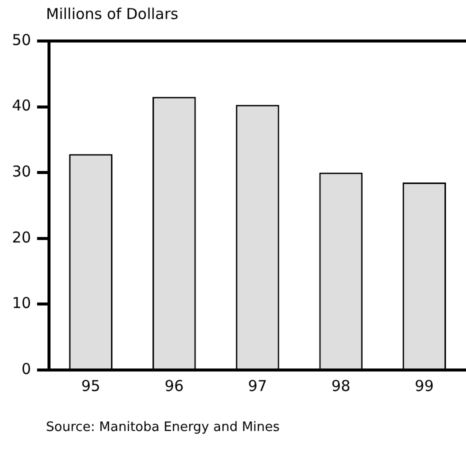 This screenshot has height=450, width=466. What do you see at coordinates (22, 237) in the screenshot?
I see `y-tick-label: 20` at bounding box center [22, 237].